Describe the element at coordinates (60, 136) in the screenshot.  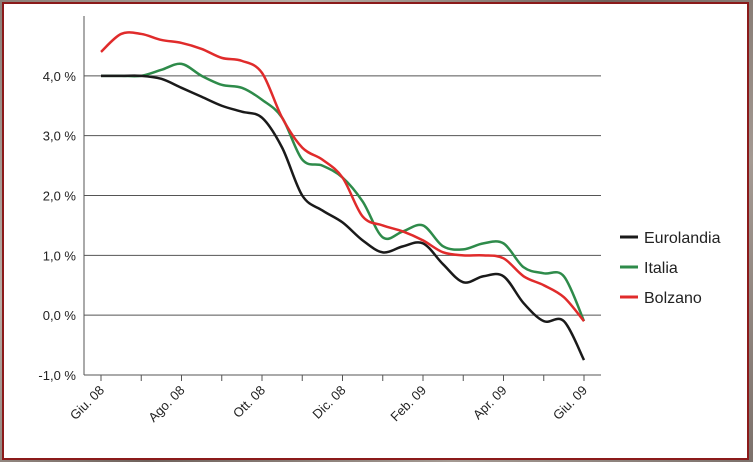
I see `y-tick-label: 3,0 %` at that location.